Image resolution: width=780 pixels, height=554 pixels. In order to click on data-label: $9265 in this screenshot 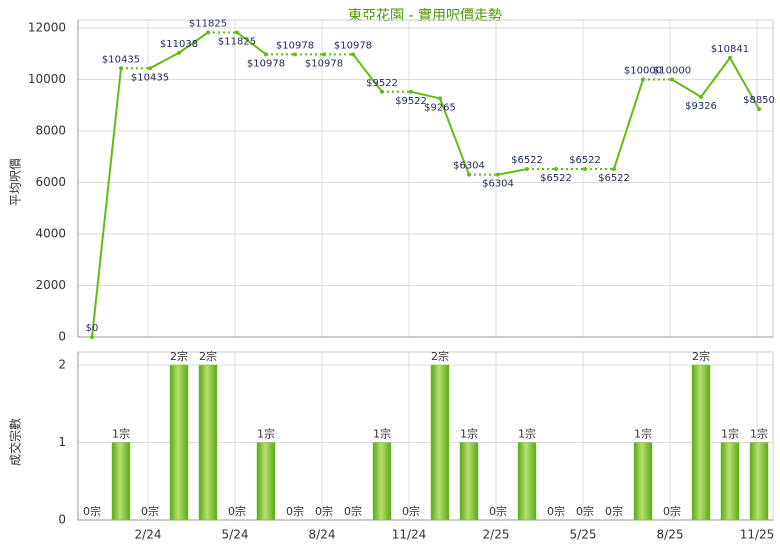, I will do `click(440, 107)`.